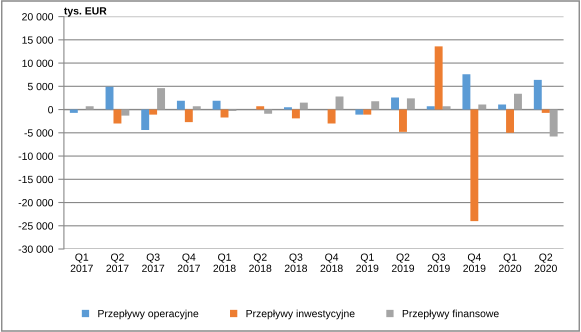 The image size is (581, 332). I want to click on y-tick-label: -25 000, so click(36, 226).